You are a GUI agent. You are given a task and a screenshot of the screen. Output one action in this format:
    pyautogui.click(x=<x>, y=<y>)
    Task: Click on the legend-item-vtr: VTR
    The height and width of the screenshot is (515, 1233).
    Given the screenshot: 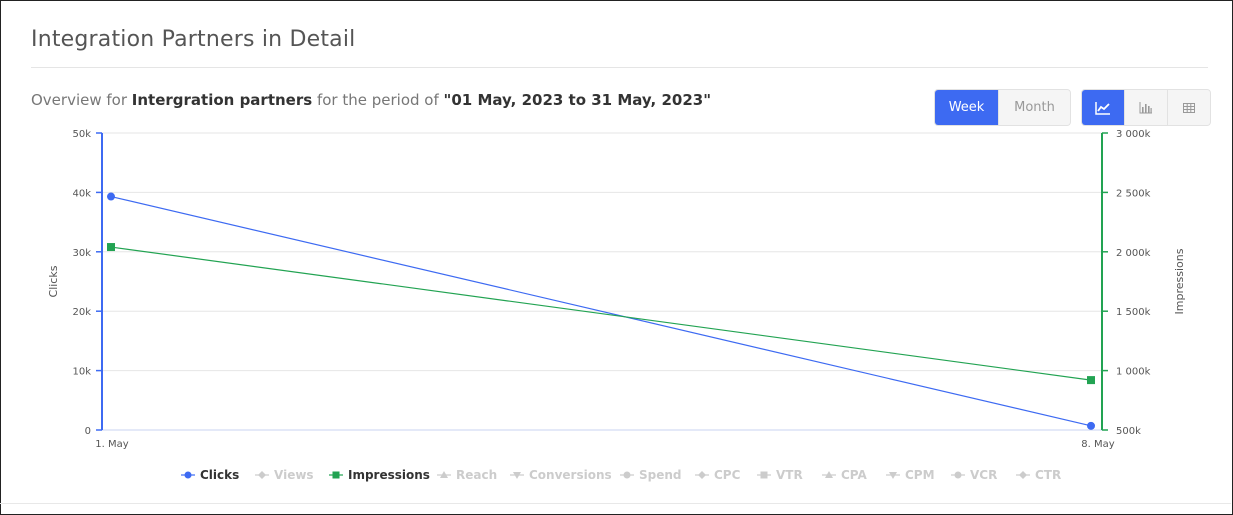 What is the action you would take?
    pyautogui.click(x=780, y=475)
    